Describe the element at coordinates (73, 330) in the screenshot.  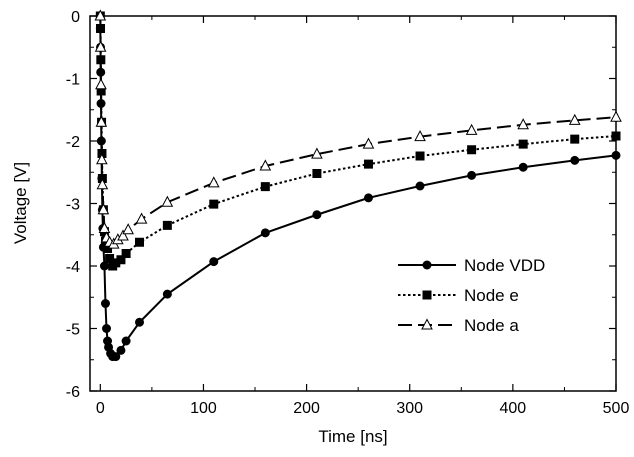
I see `y-tick-label: -5` at that location.